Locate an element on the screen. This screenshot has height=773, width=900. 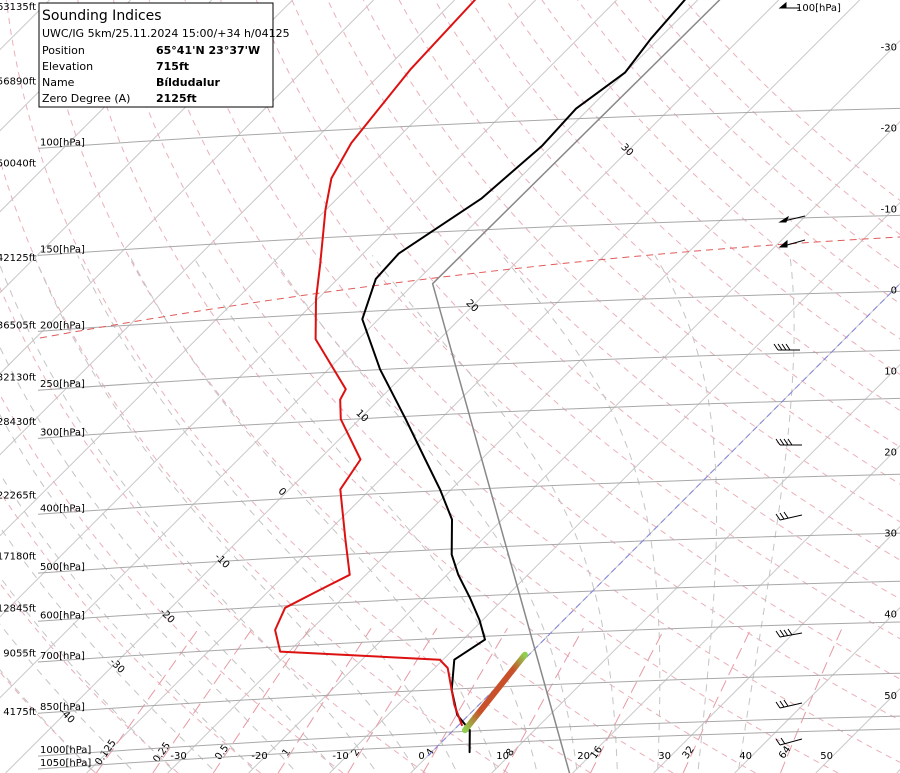
info-subtitle: UWC/IG 5km/25.11.2024 15:00/+34 h/04125 is located at coordinates (166, 33).